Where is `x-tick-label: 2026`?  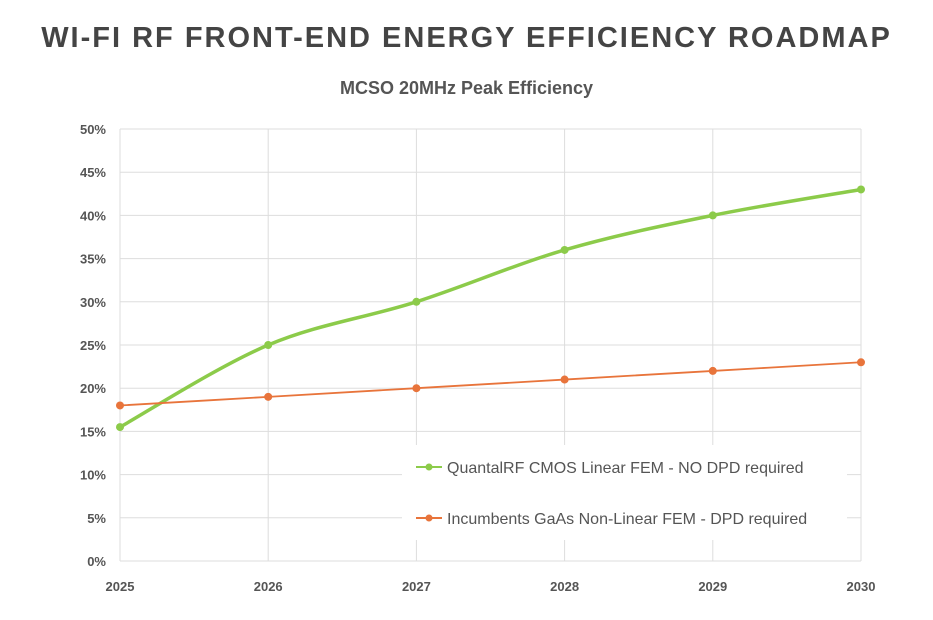
x-tick-label: 2026 is located at coordinates (268, 586).